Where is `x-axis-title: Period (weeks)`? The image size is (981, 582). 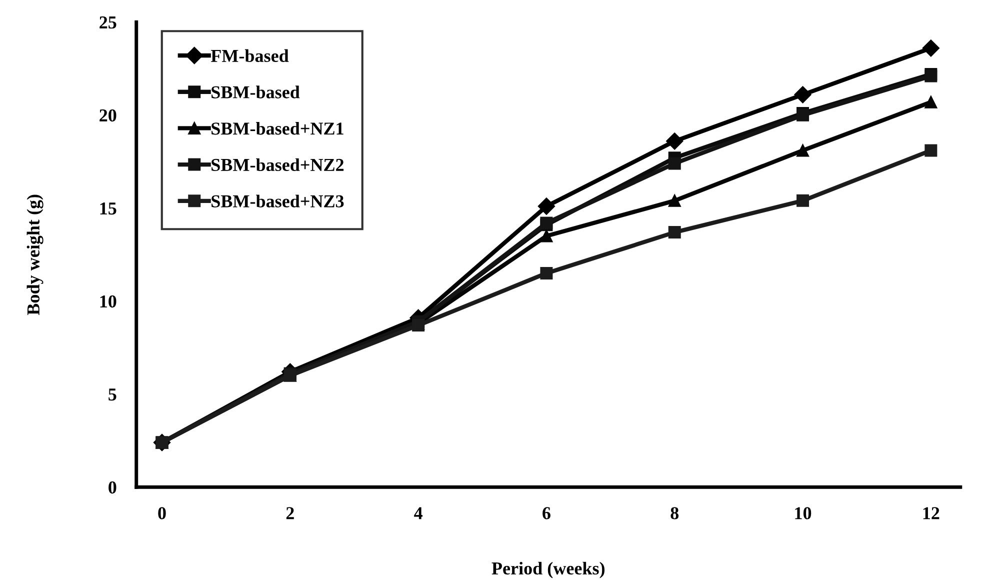 x-axis-title: Period (weeks) is located at coordinates (548, 570).